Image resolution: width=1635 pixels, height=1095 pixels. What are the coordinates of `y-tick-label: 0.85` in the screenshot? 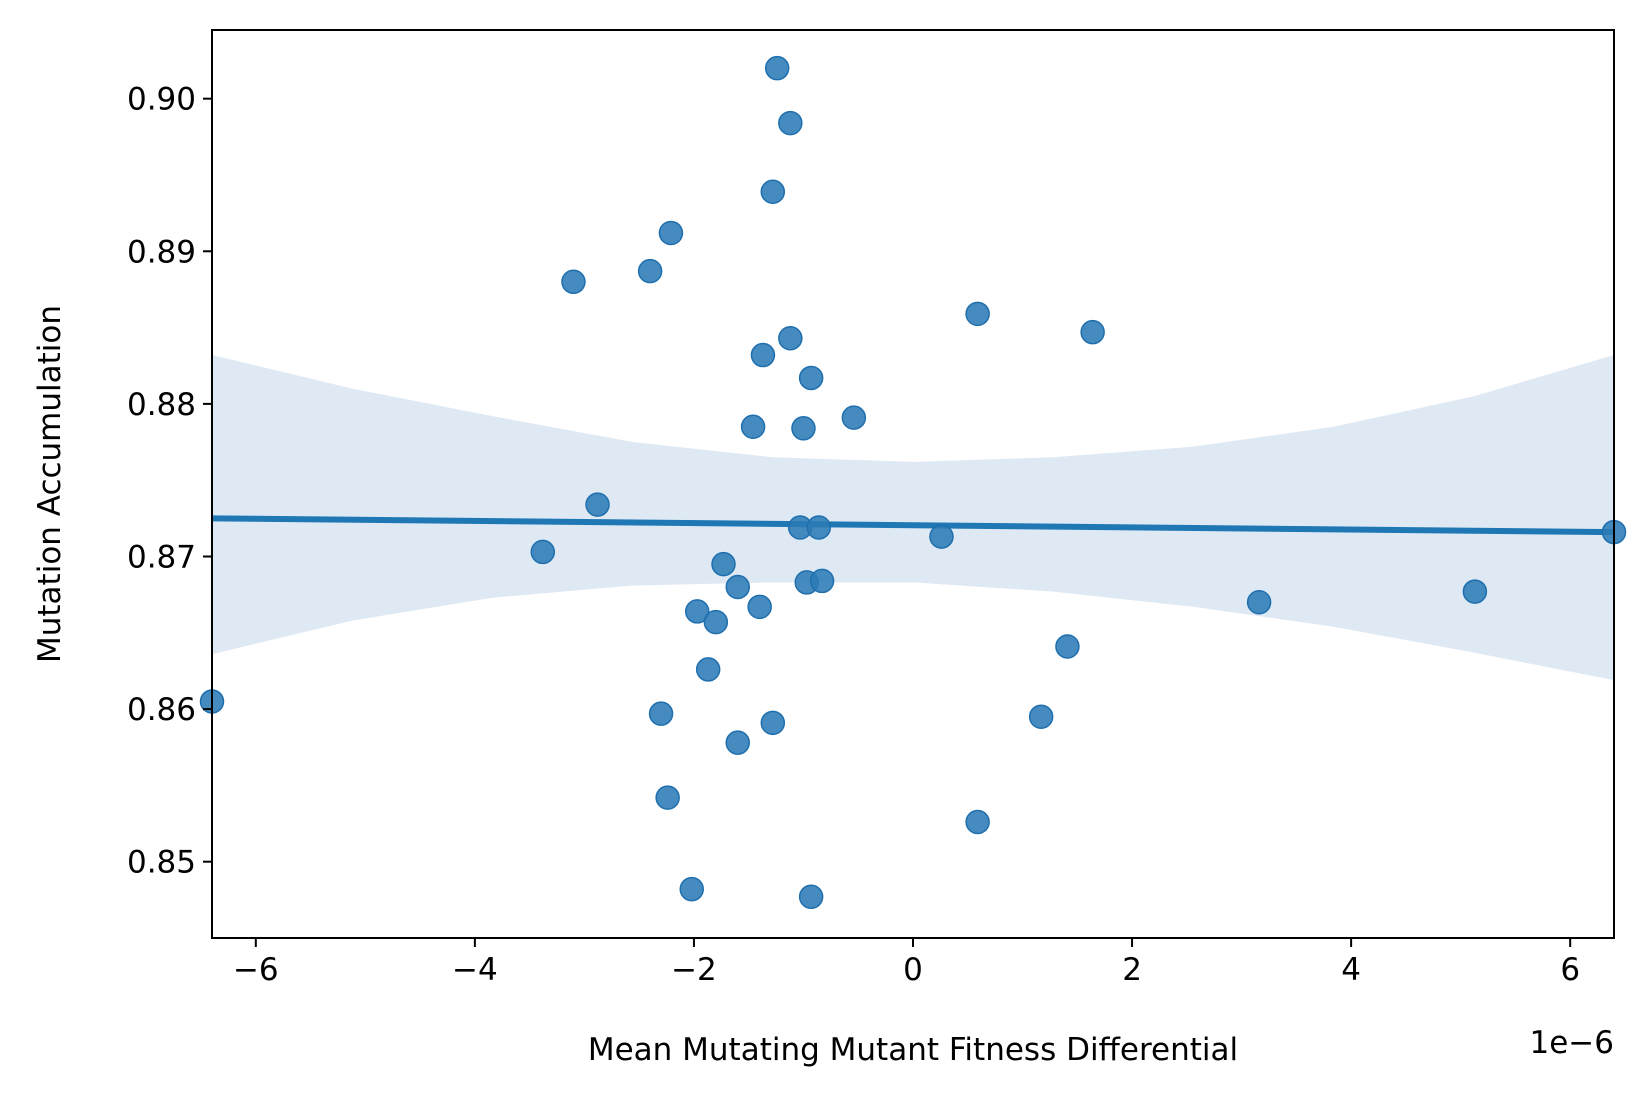 It's located at (161, 863).